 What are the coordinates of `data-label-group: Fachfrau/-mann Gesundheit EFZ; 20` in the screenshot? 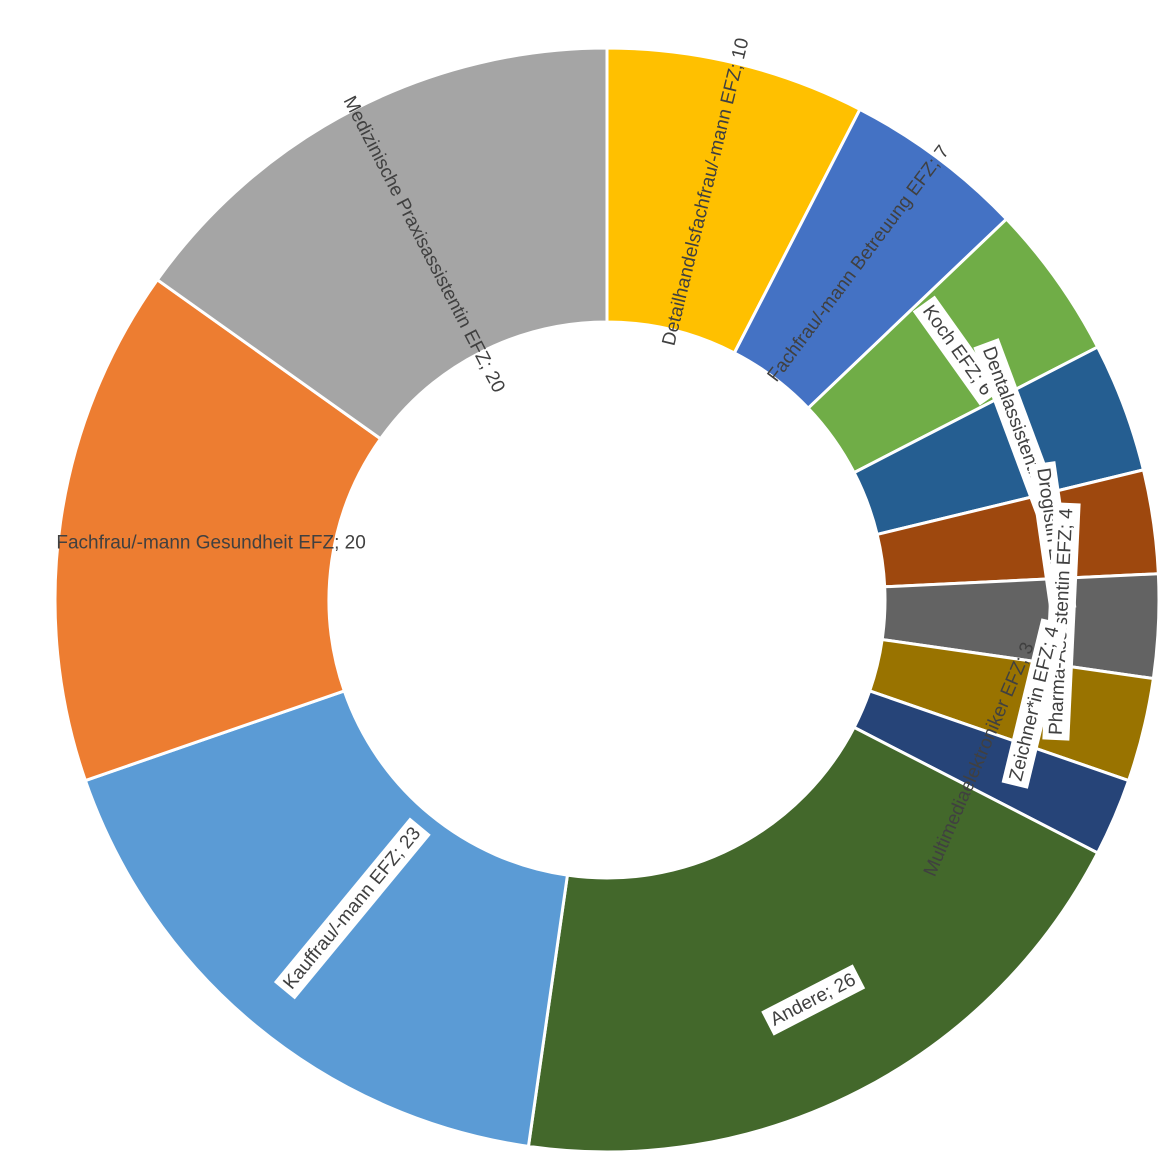 It's located at (210, 543).